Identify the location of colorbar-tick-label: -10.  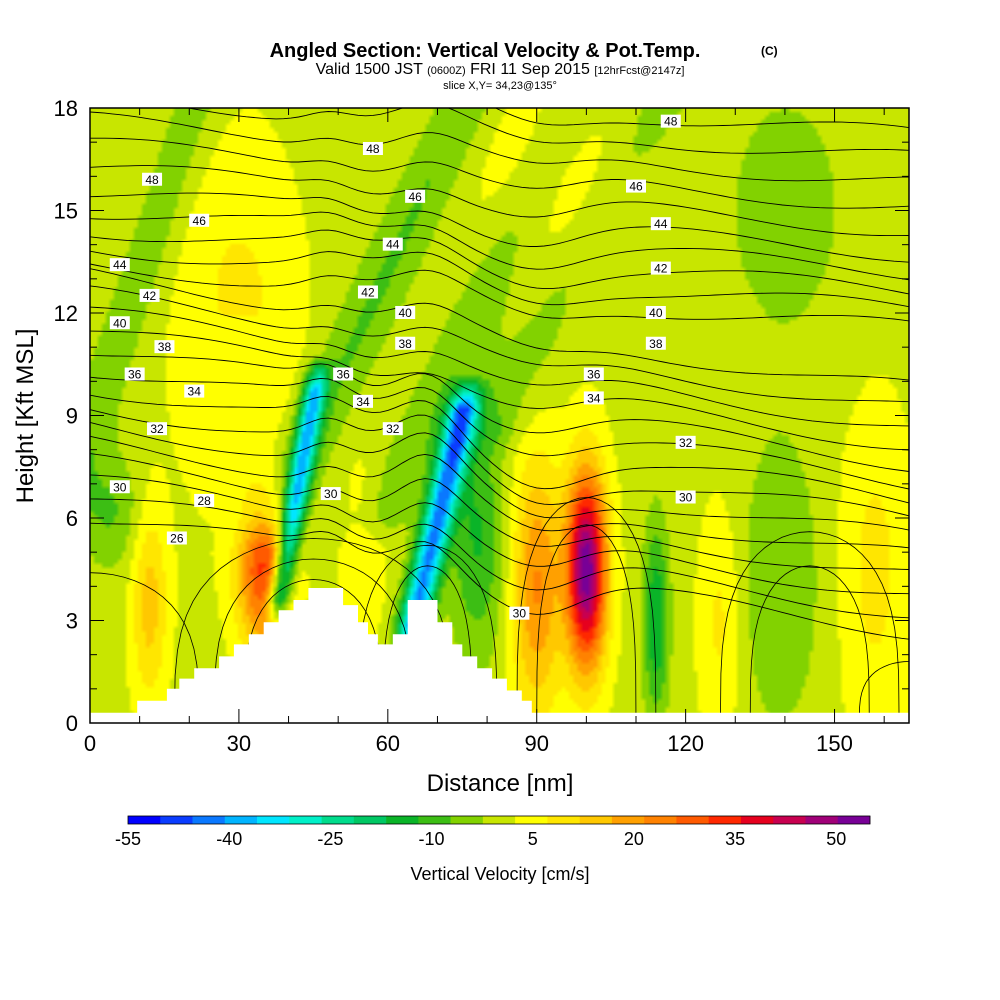
(431, 839).